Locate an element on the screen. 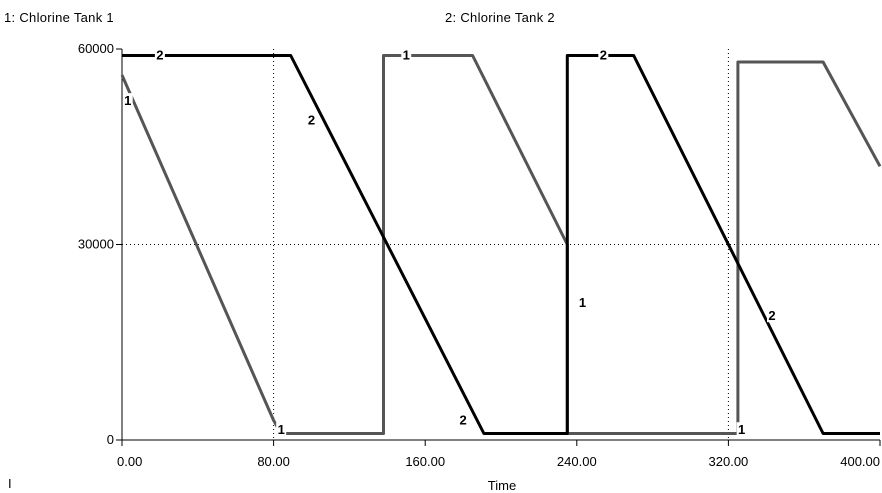  legend-series-2: 2: Chlorine Tank 2 is located at coordinates (500, 17).